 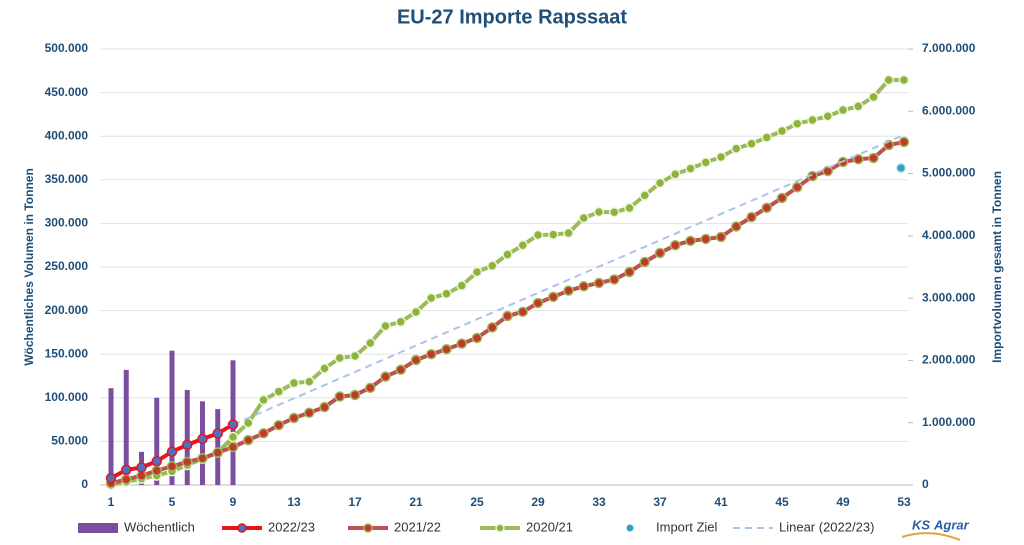 I want to click on x-tick-label: 37, so click(x=660, y=502).